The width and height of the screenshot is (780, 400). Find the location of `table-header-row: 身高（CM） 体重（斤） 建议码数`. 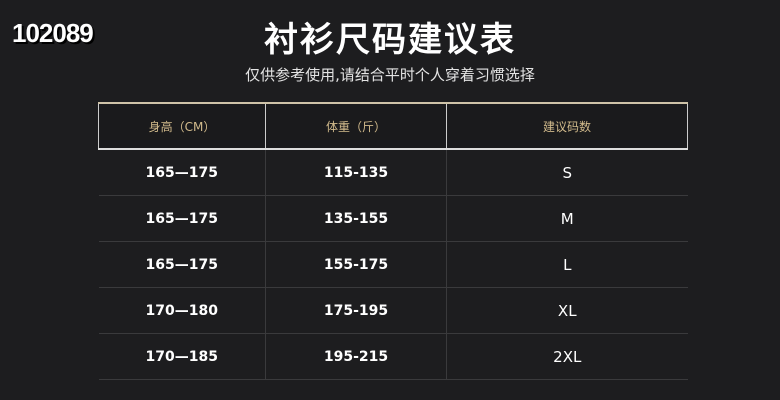

table-header-row: 身高（CM） 体重（斤） 建议码数 is located at coordinates (393, 126).